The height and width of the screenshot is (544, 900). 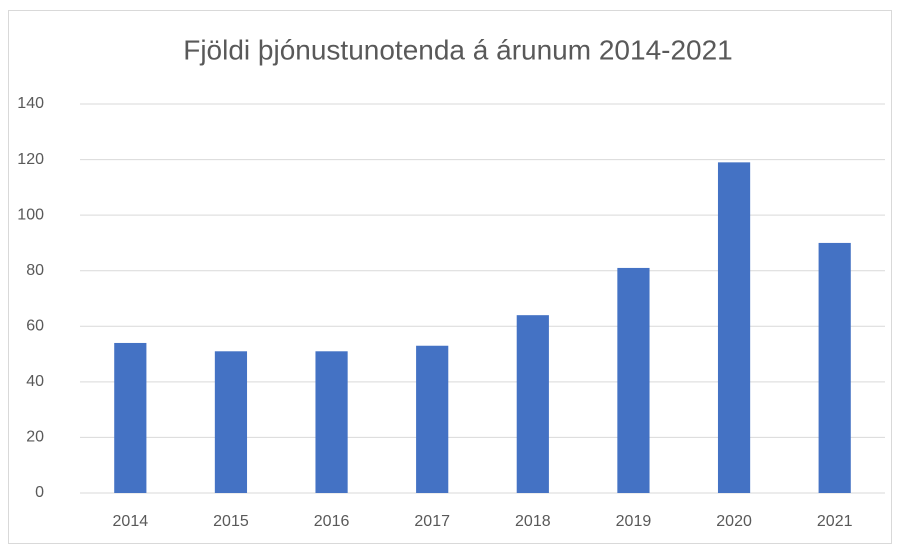 I want to click on x-tick-label: 2019, so click(x=634, y=521).